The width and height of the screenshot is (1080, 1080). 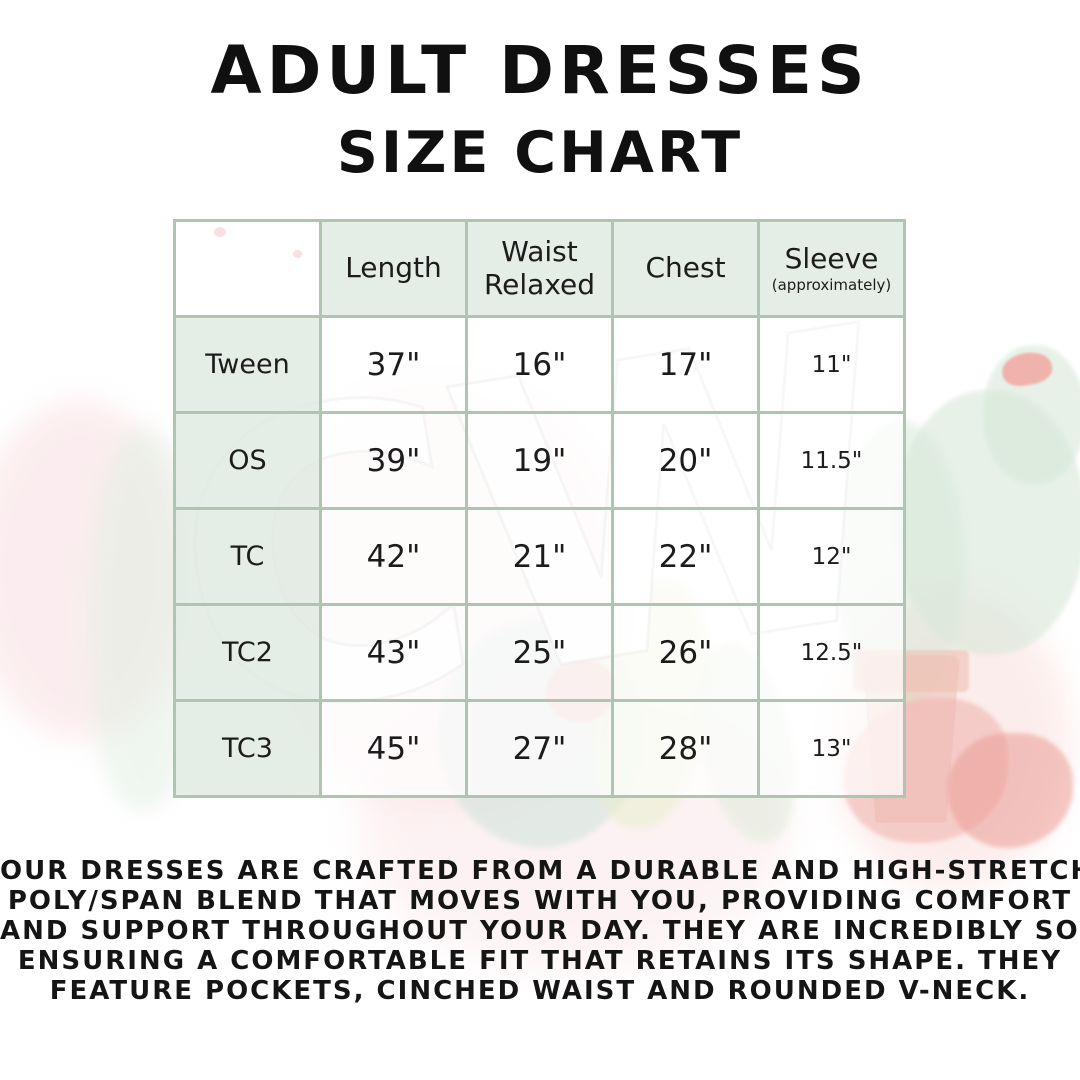 I want to click on sleeve-value: 12.5", so click(x=831, y=652).